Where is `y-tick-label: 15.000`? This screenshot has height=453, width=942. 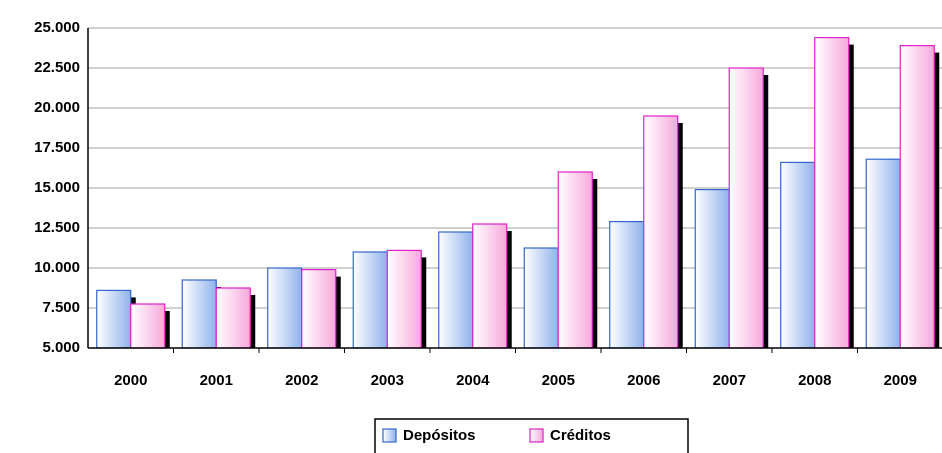
y-tick-label: 15.000 is located at coordinates (57, 187).